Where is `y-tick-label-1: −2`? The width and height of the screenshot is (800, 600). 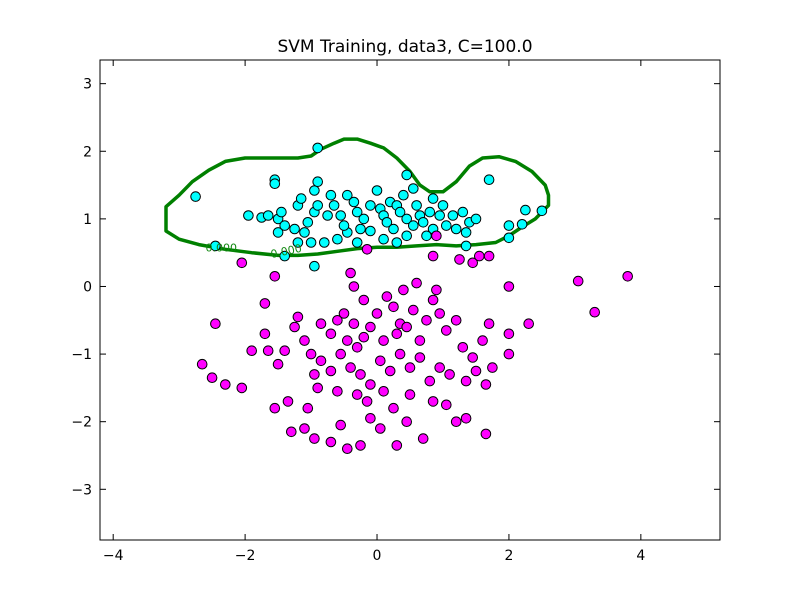 y-tick-label-1: −2 is located at coordinates (81, 423).